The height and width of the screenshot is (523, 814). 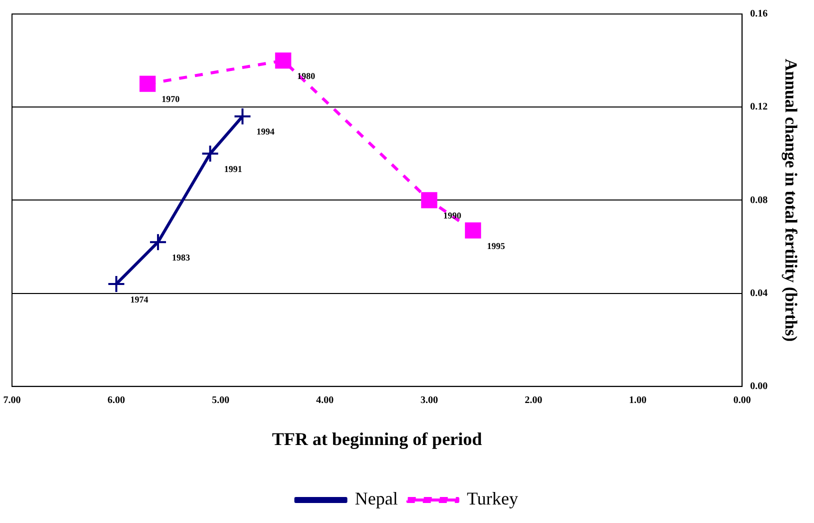 What do you see at coordinates (171, 99) in the screenshot?
I see `annotation: 1970` at bounding box center [171, 99].